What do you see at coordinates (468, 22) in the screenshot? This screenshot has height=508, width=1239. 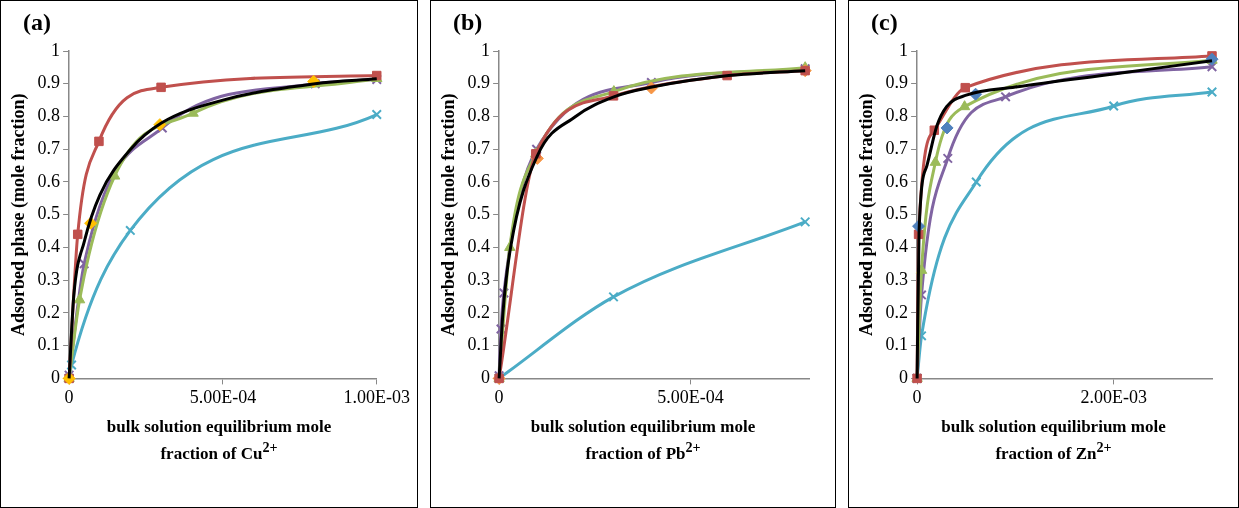 I see `chart-title: (b)` at bounding box center [468, 22].